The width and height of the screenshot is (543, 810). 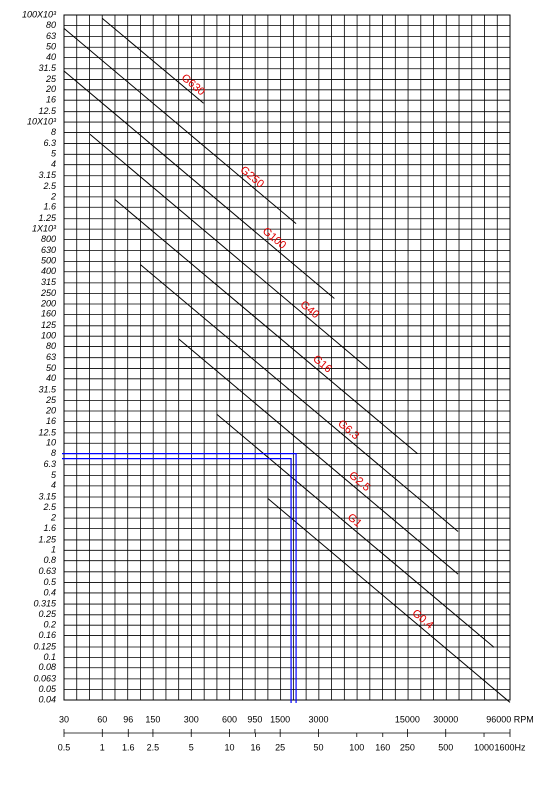 What do you see at coordinates (51, 368) in the screenshot?
I see `y-tick-label: 50` at bounding box center [51, 368].